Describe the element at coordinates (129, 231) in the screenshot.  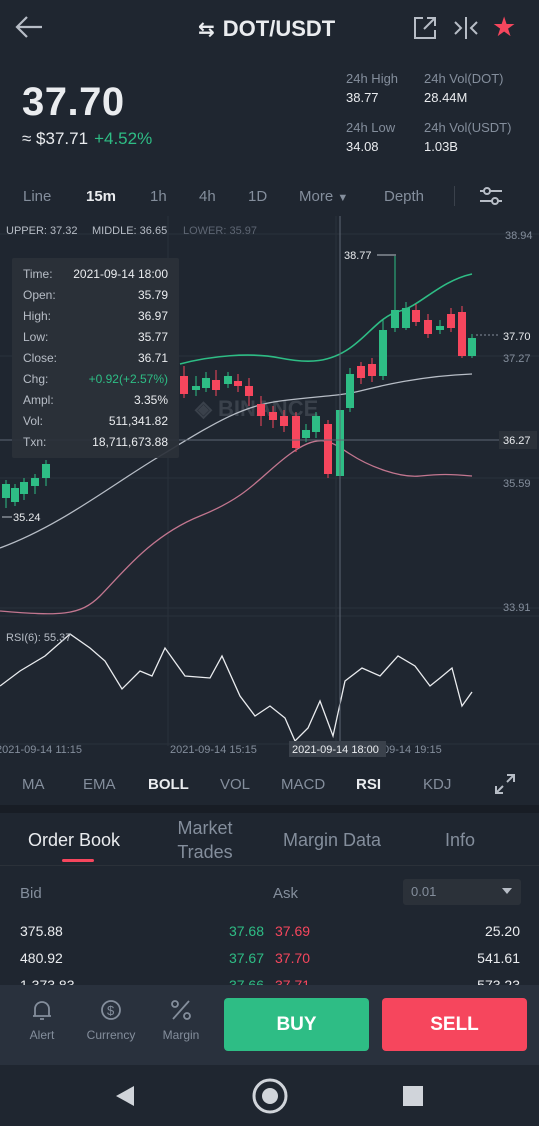
I see `boll-middle-label: MIDDLE: 36.65` at that location.